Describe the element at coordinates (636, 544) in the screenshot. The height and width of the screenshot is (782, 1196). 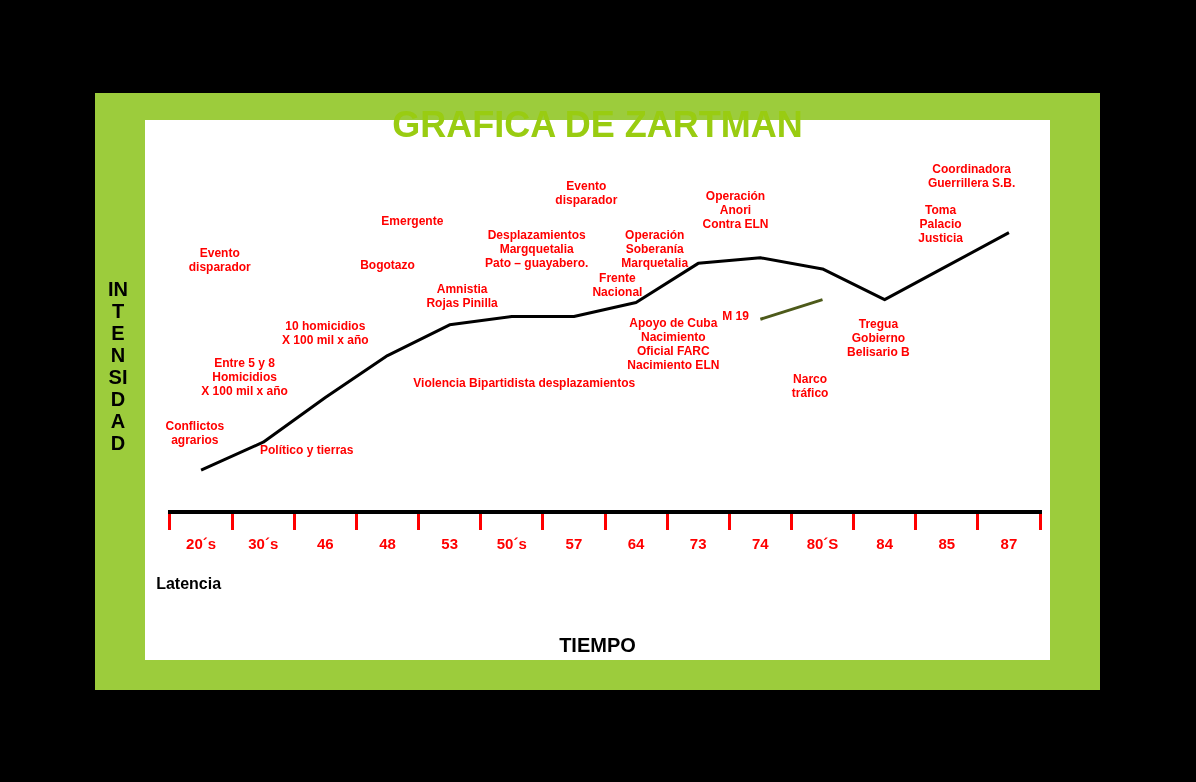
I see `x-tick-label: 64` at that location.